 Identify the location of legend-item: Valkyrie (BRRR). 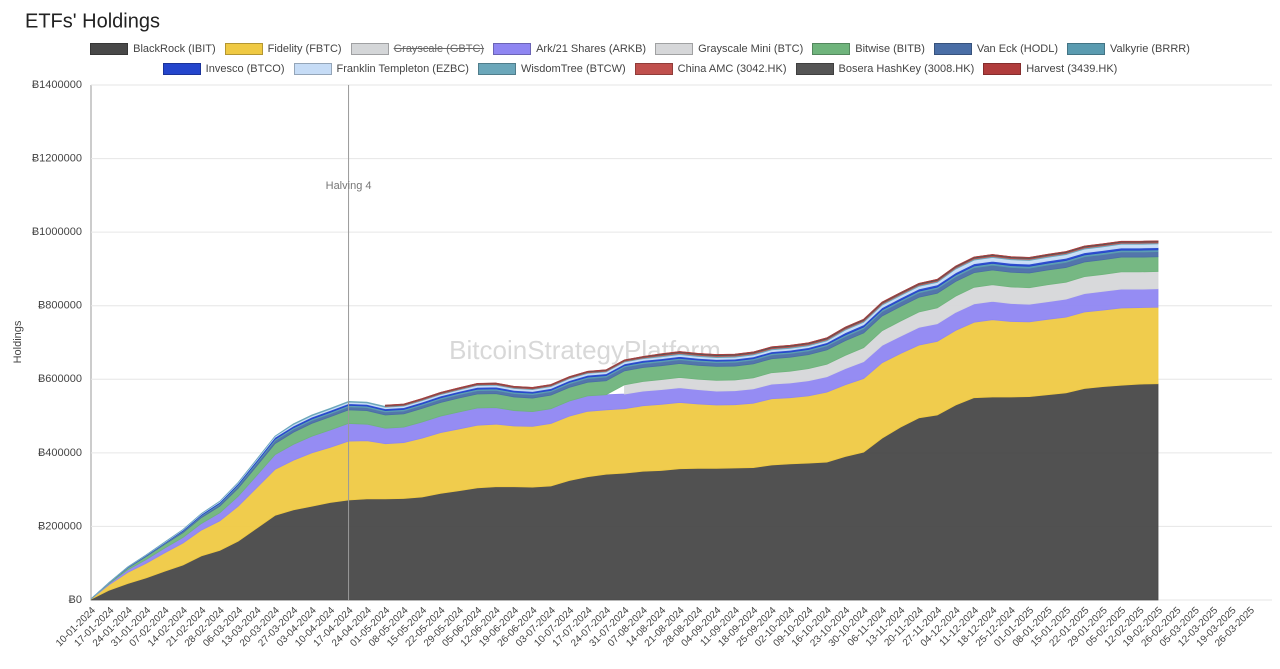
(1128, 49).